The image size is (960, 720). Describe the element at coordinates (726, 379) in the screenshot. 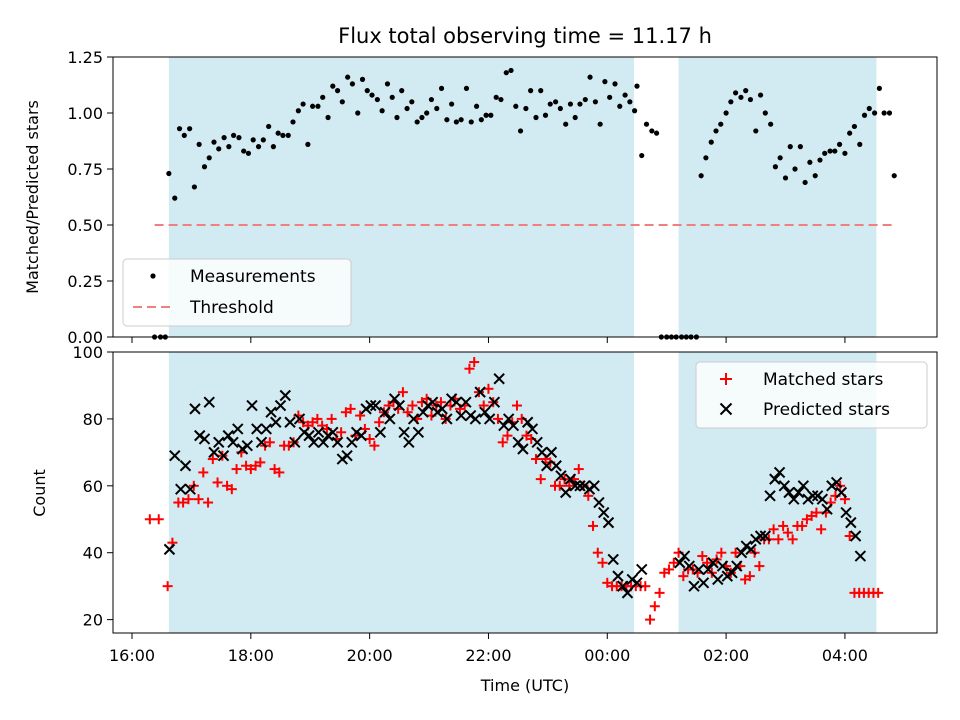

I see `legend-matched-marker` at that location.